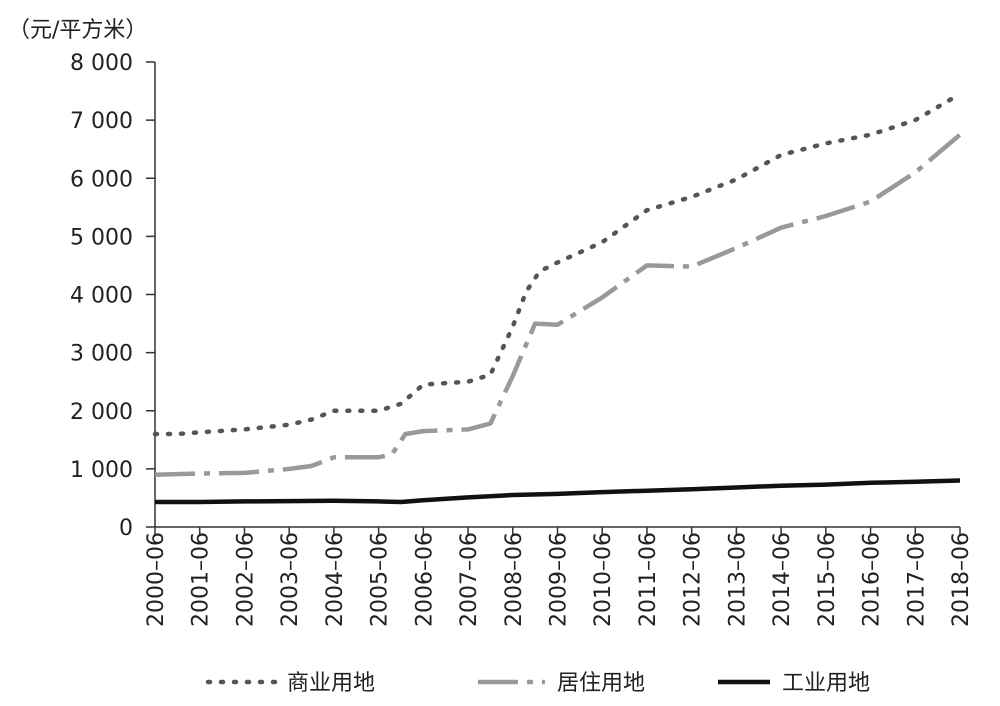  I want to click on y-tick-label: 3 000, so click(101, 354).